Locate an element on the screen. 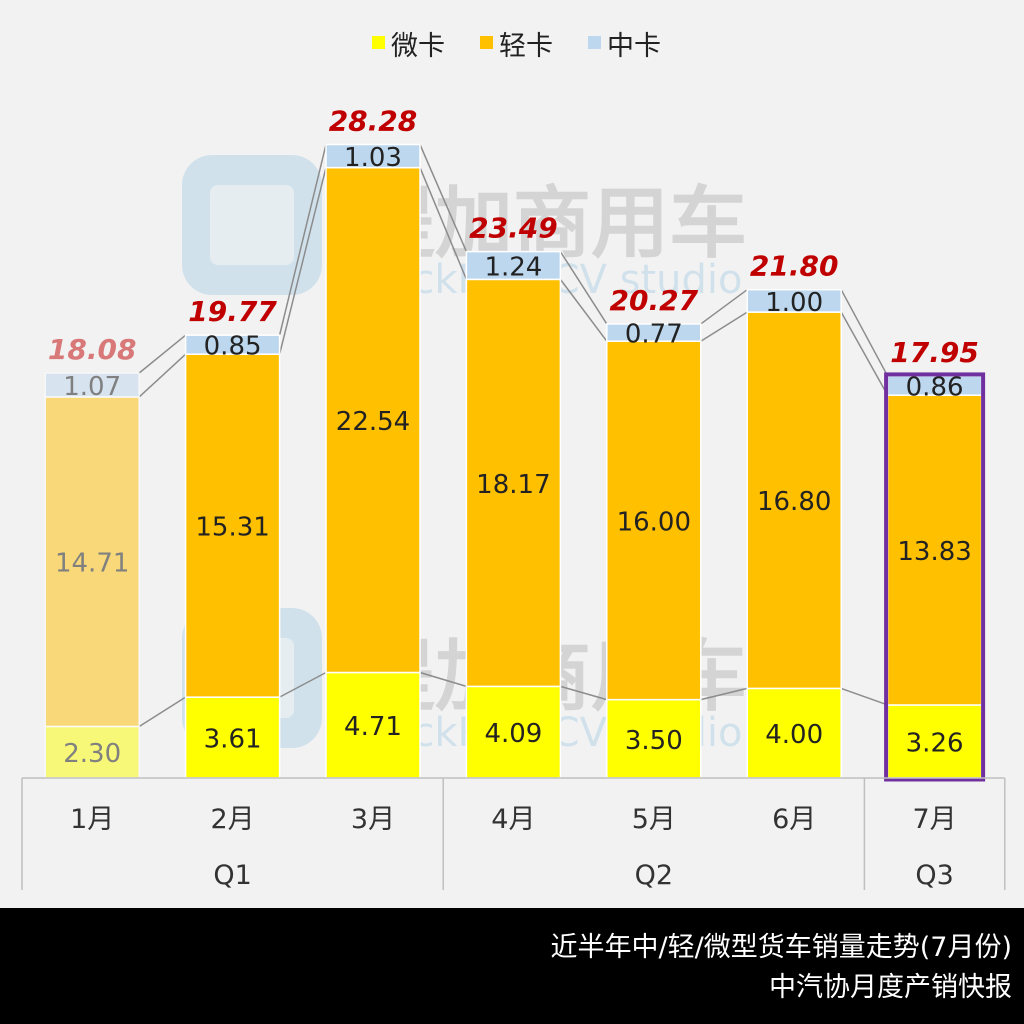 The height and width of the screenshot is (1024, 1024). value-label: 22.54 is located at coordinates (373, 422).